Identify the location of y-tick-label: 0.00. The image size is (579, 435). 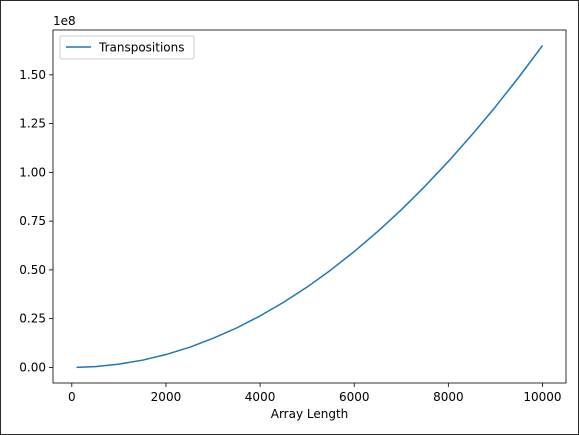
(32, 367).